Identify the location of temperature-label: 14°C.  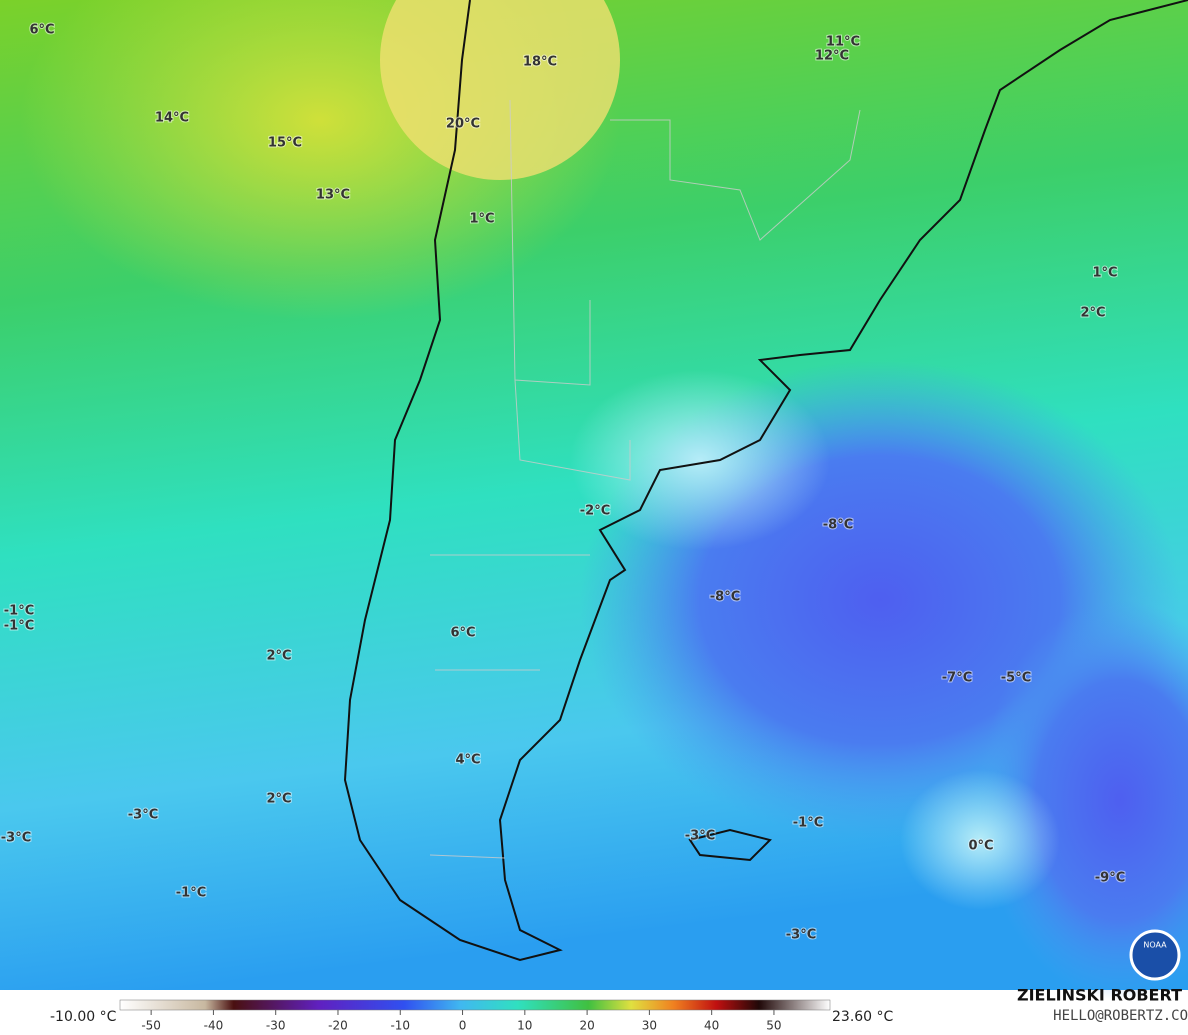
(172, 118).